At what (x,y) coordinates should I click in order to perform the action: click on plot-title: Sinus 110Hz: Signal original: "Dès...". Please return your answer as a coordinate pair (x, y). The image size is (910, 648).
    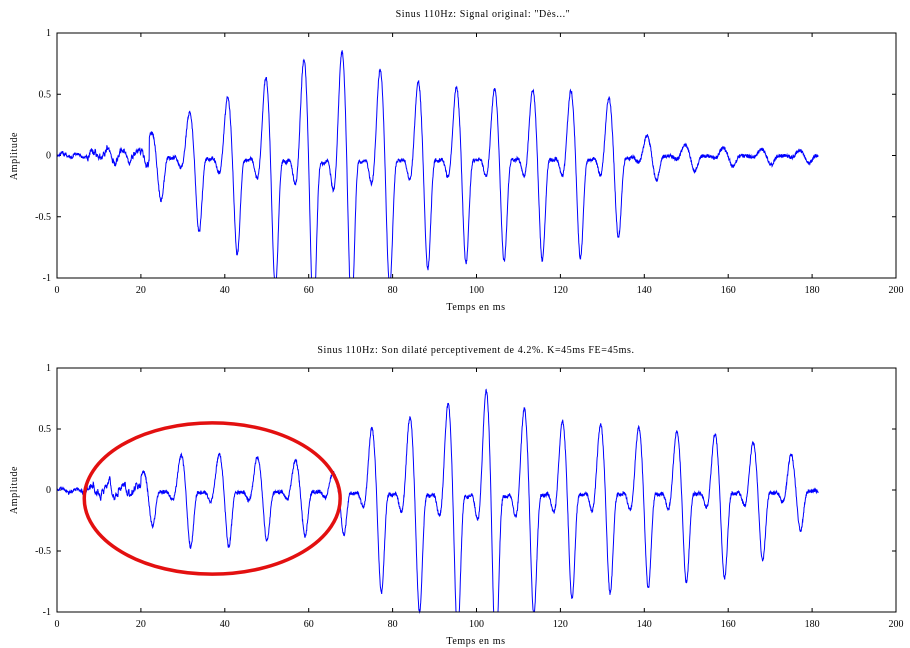
    Looking at the image, I should click on (483, 14).